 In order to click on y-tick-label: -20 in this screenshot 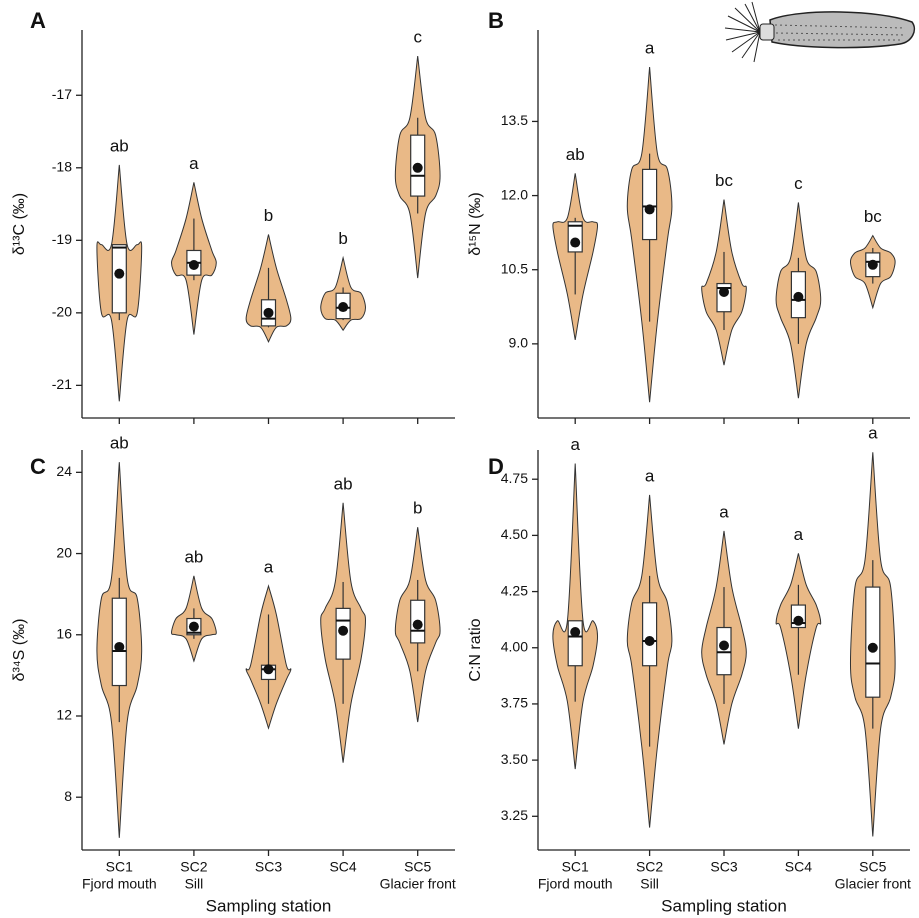, I will do `click(62, 312)`.